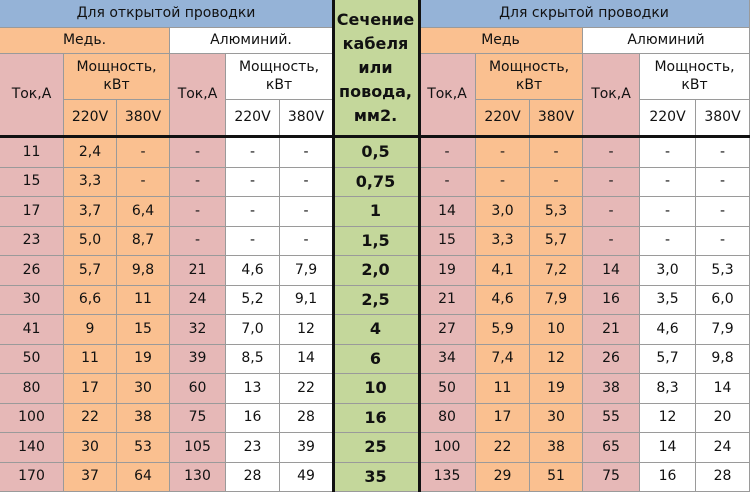 This screenshot has width=750, height=492. I want to click on border, so click(375, 136).